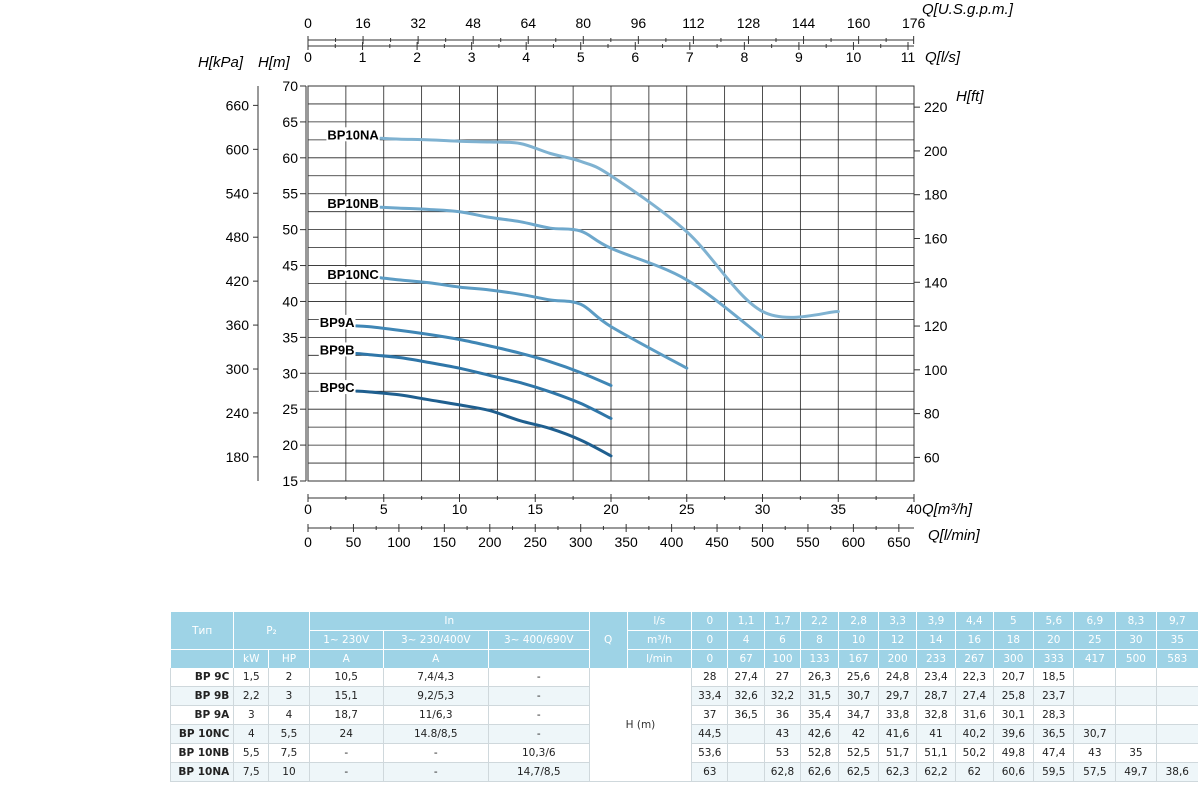  What do you see at coordinates (290, 122) in the screenshot?
I see `tick-label: 65` at bounding box center [290, 122].